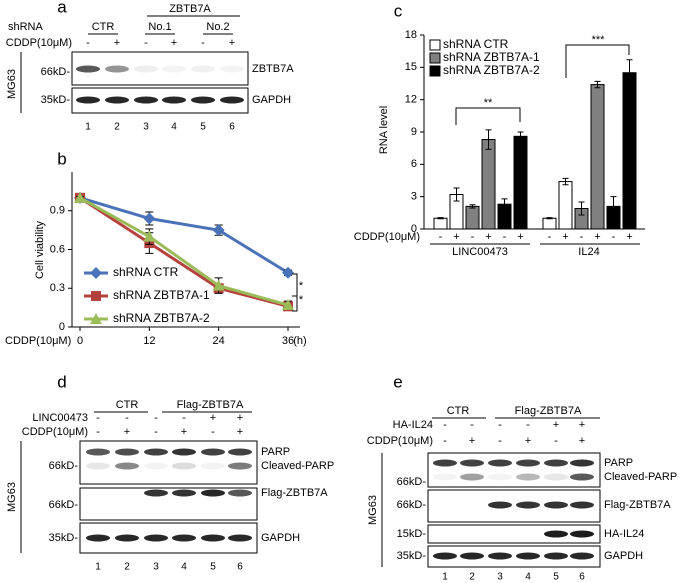 The image size is (697, 583). What do you see at coordinates (397, 381) in the screenshot?
I see `panel-label: e` at bounding box center [397, 381].